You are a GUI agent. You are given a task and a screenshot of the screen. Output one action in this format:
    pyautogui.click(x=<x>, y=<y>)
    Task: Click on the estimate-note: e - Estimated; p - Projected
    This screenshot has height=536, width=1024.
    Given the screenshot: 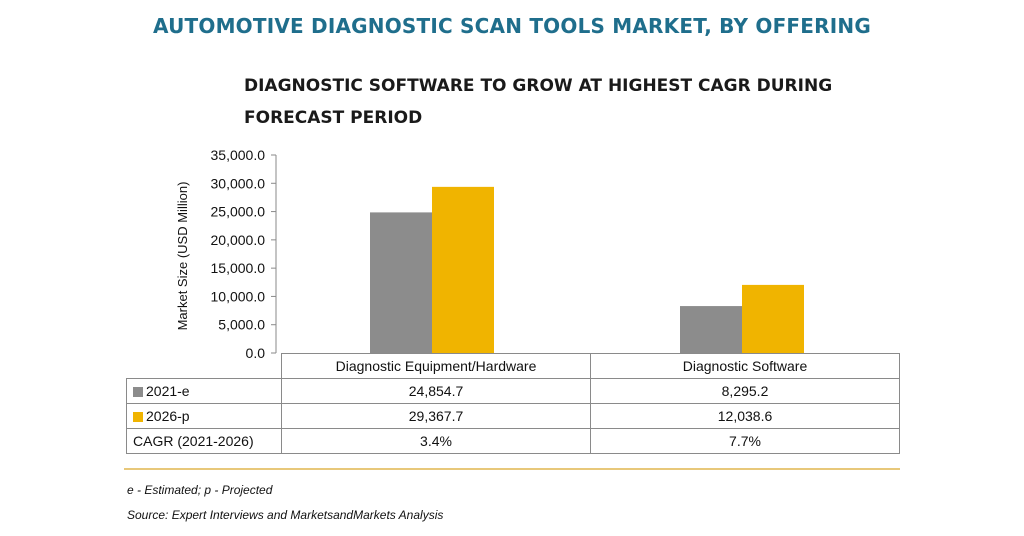 What is the action you would take?
    pyautogui.click(x=200, y=490)
    